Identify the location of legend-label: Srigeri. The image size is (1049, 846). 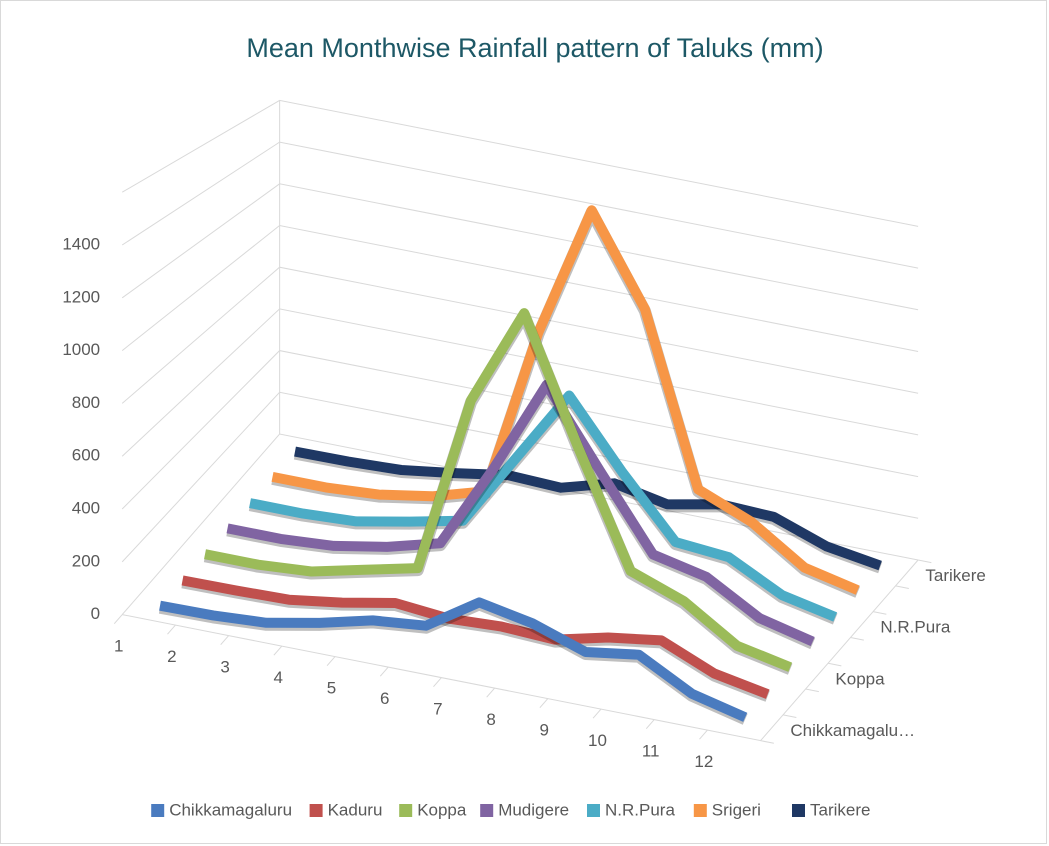
(736, 809).